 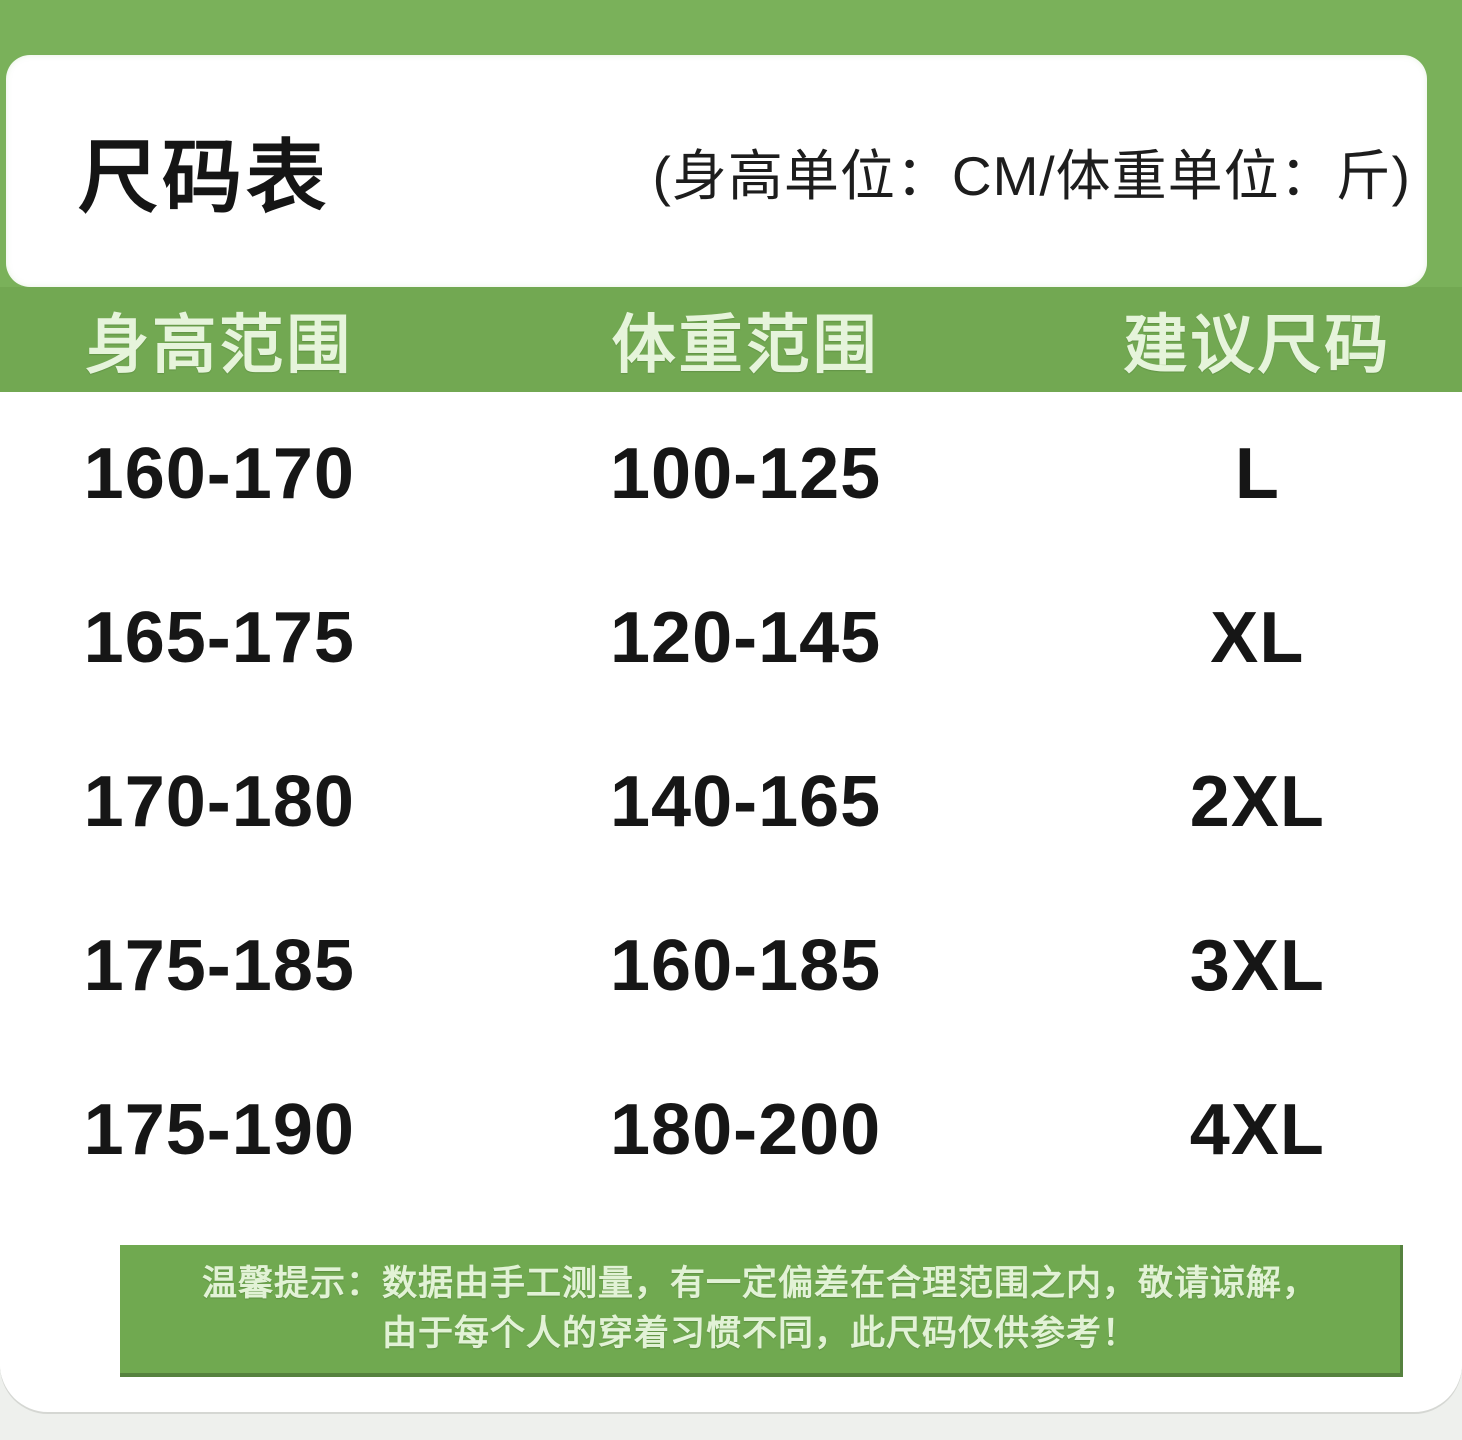 What do you see at coordinates (219, 344) in the screenshot?
I see `header-height-range: 身高范围` at bounding box center [219, 344].